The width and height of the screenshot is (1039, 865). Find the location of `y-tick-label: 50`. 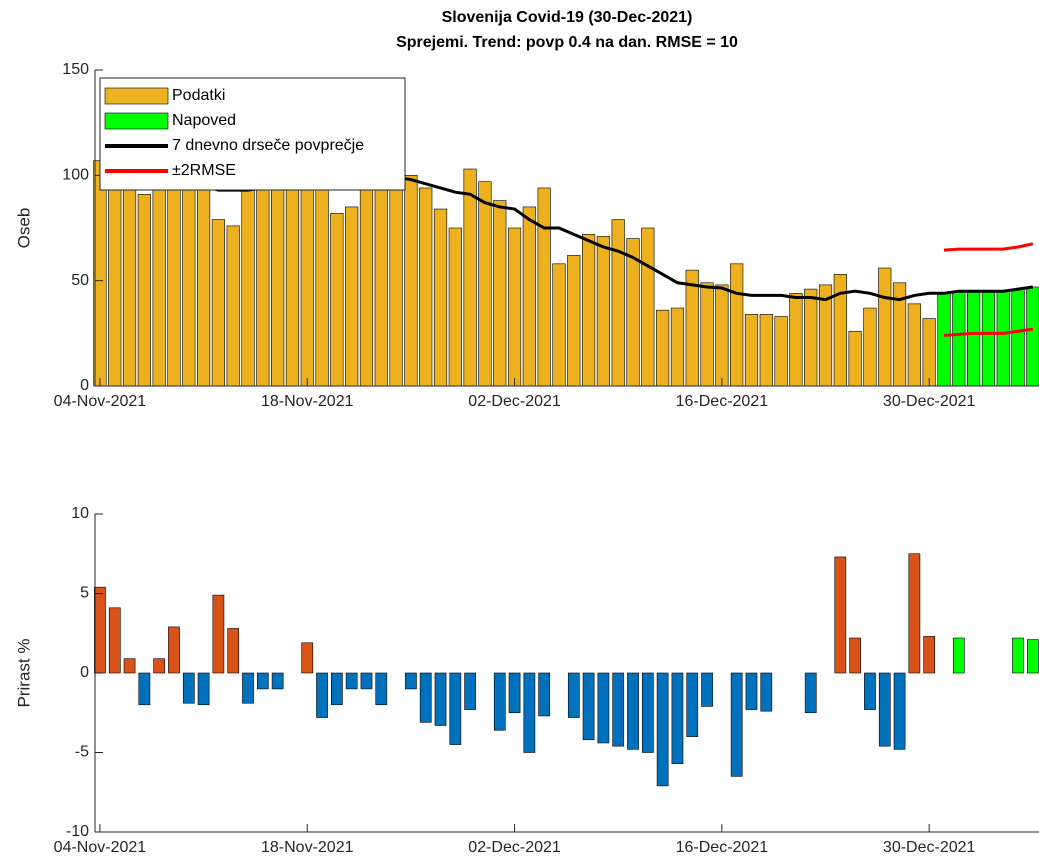

y-tick-label: 50 is located at coordinates (80, 280).